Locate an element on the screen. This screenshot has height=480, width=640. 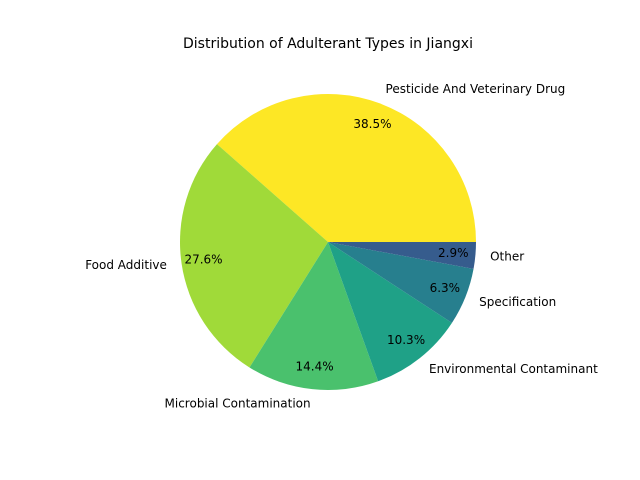
pie-slice-food-additive is located at coordinates (253, 256).